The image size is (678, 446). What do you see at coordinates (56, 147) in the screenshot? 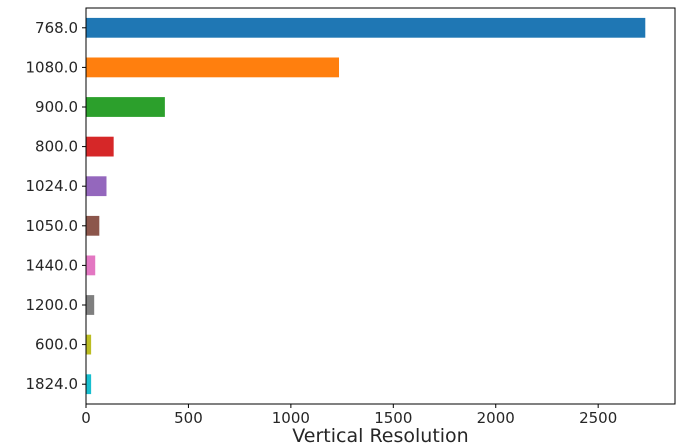
I see `y-tick-label: 800.0` at bounding box center [56, 147].